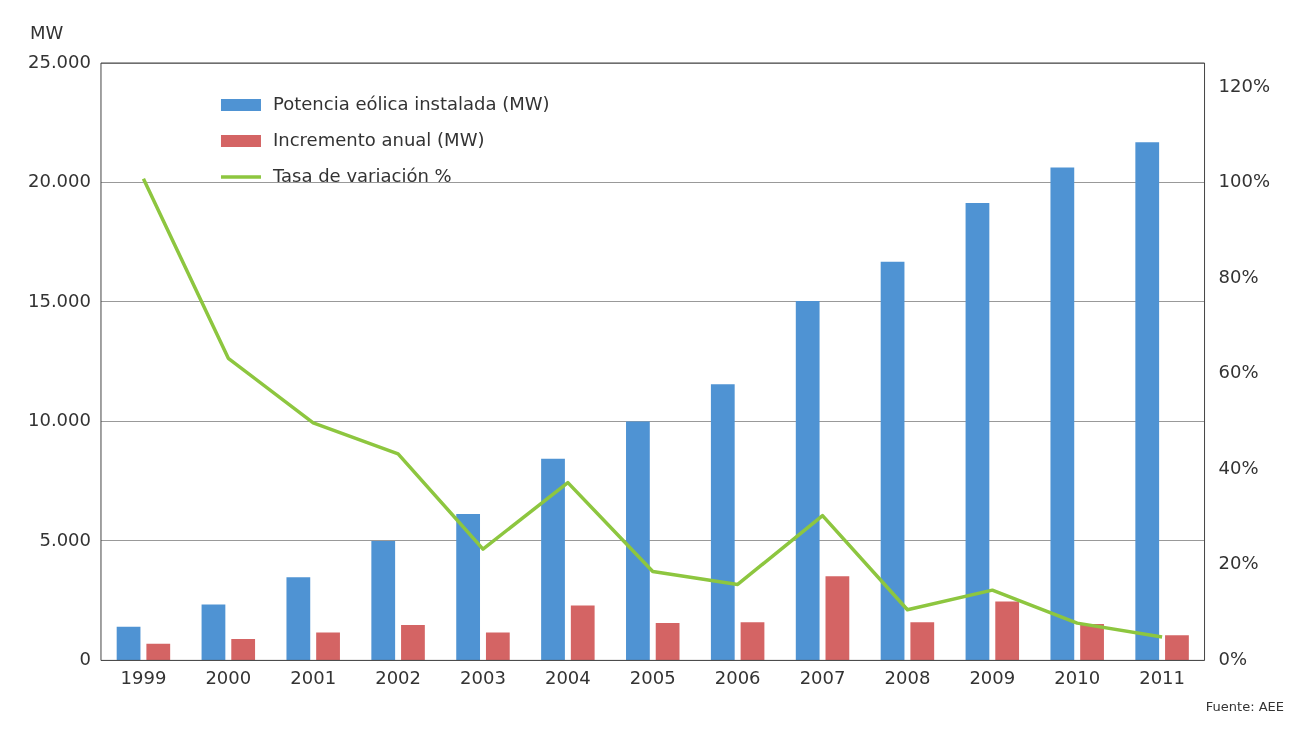 The height and width of the screenshot is (729, 1299). What do you see at coordinates (59, 300) in the screenshot?
I see `y-tick-label: 15.000` at bounding box center [59, 300].